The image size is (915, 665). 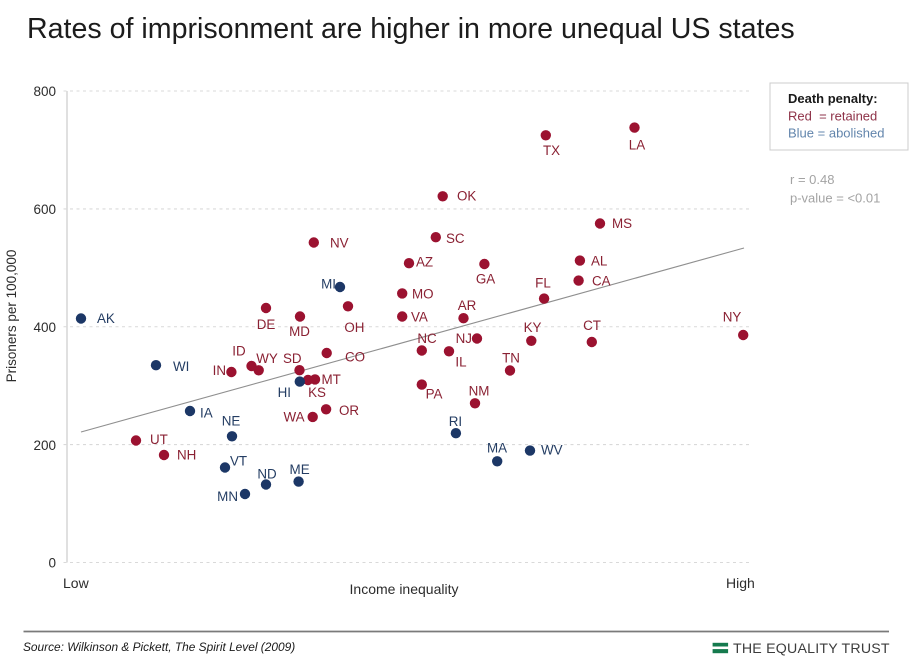 I want to click on svg-text: Low, so click(x=76, y=583).